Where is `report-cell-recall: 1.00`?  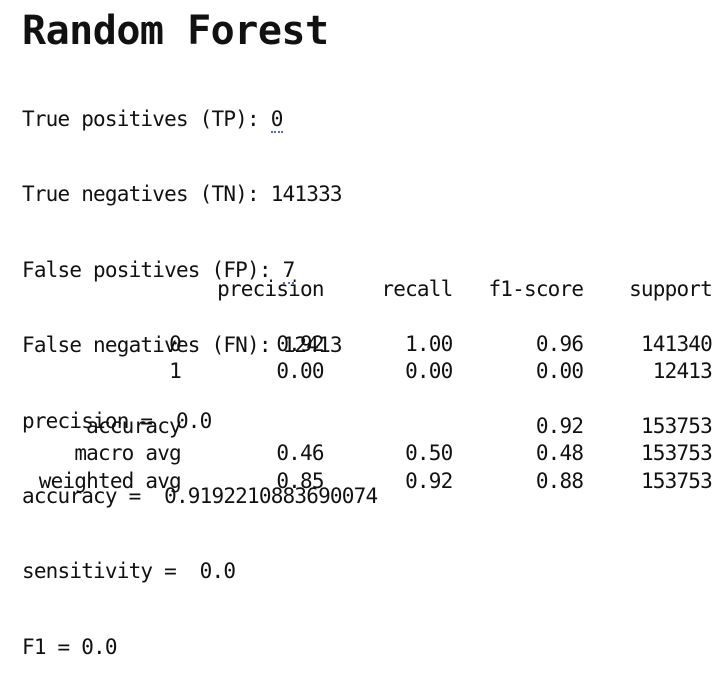 report-cell-recall: 1.00 is located at coordinates (429, 343).